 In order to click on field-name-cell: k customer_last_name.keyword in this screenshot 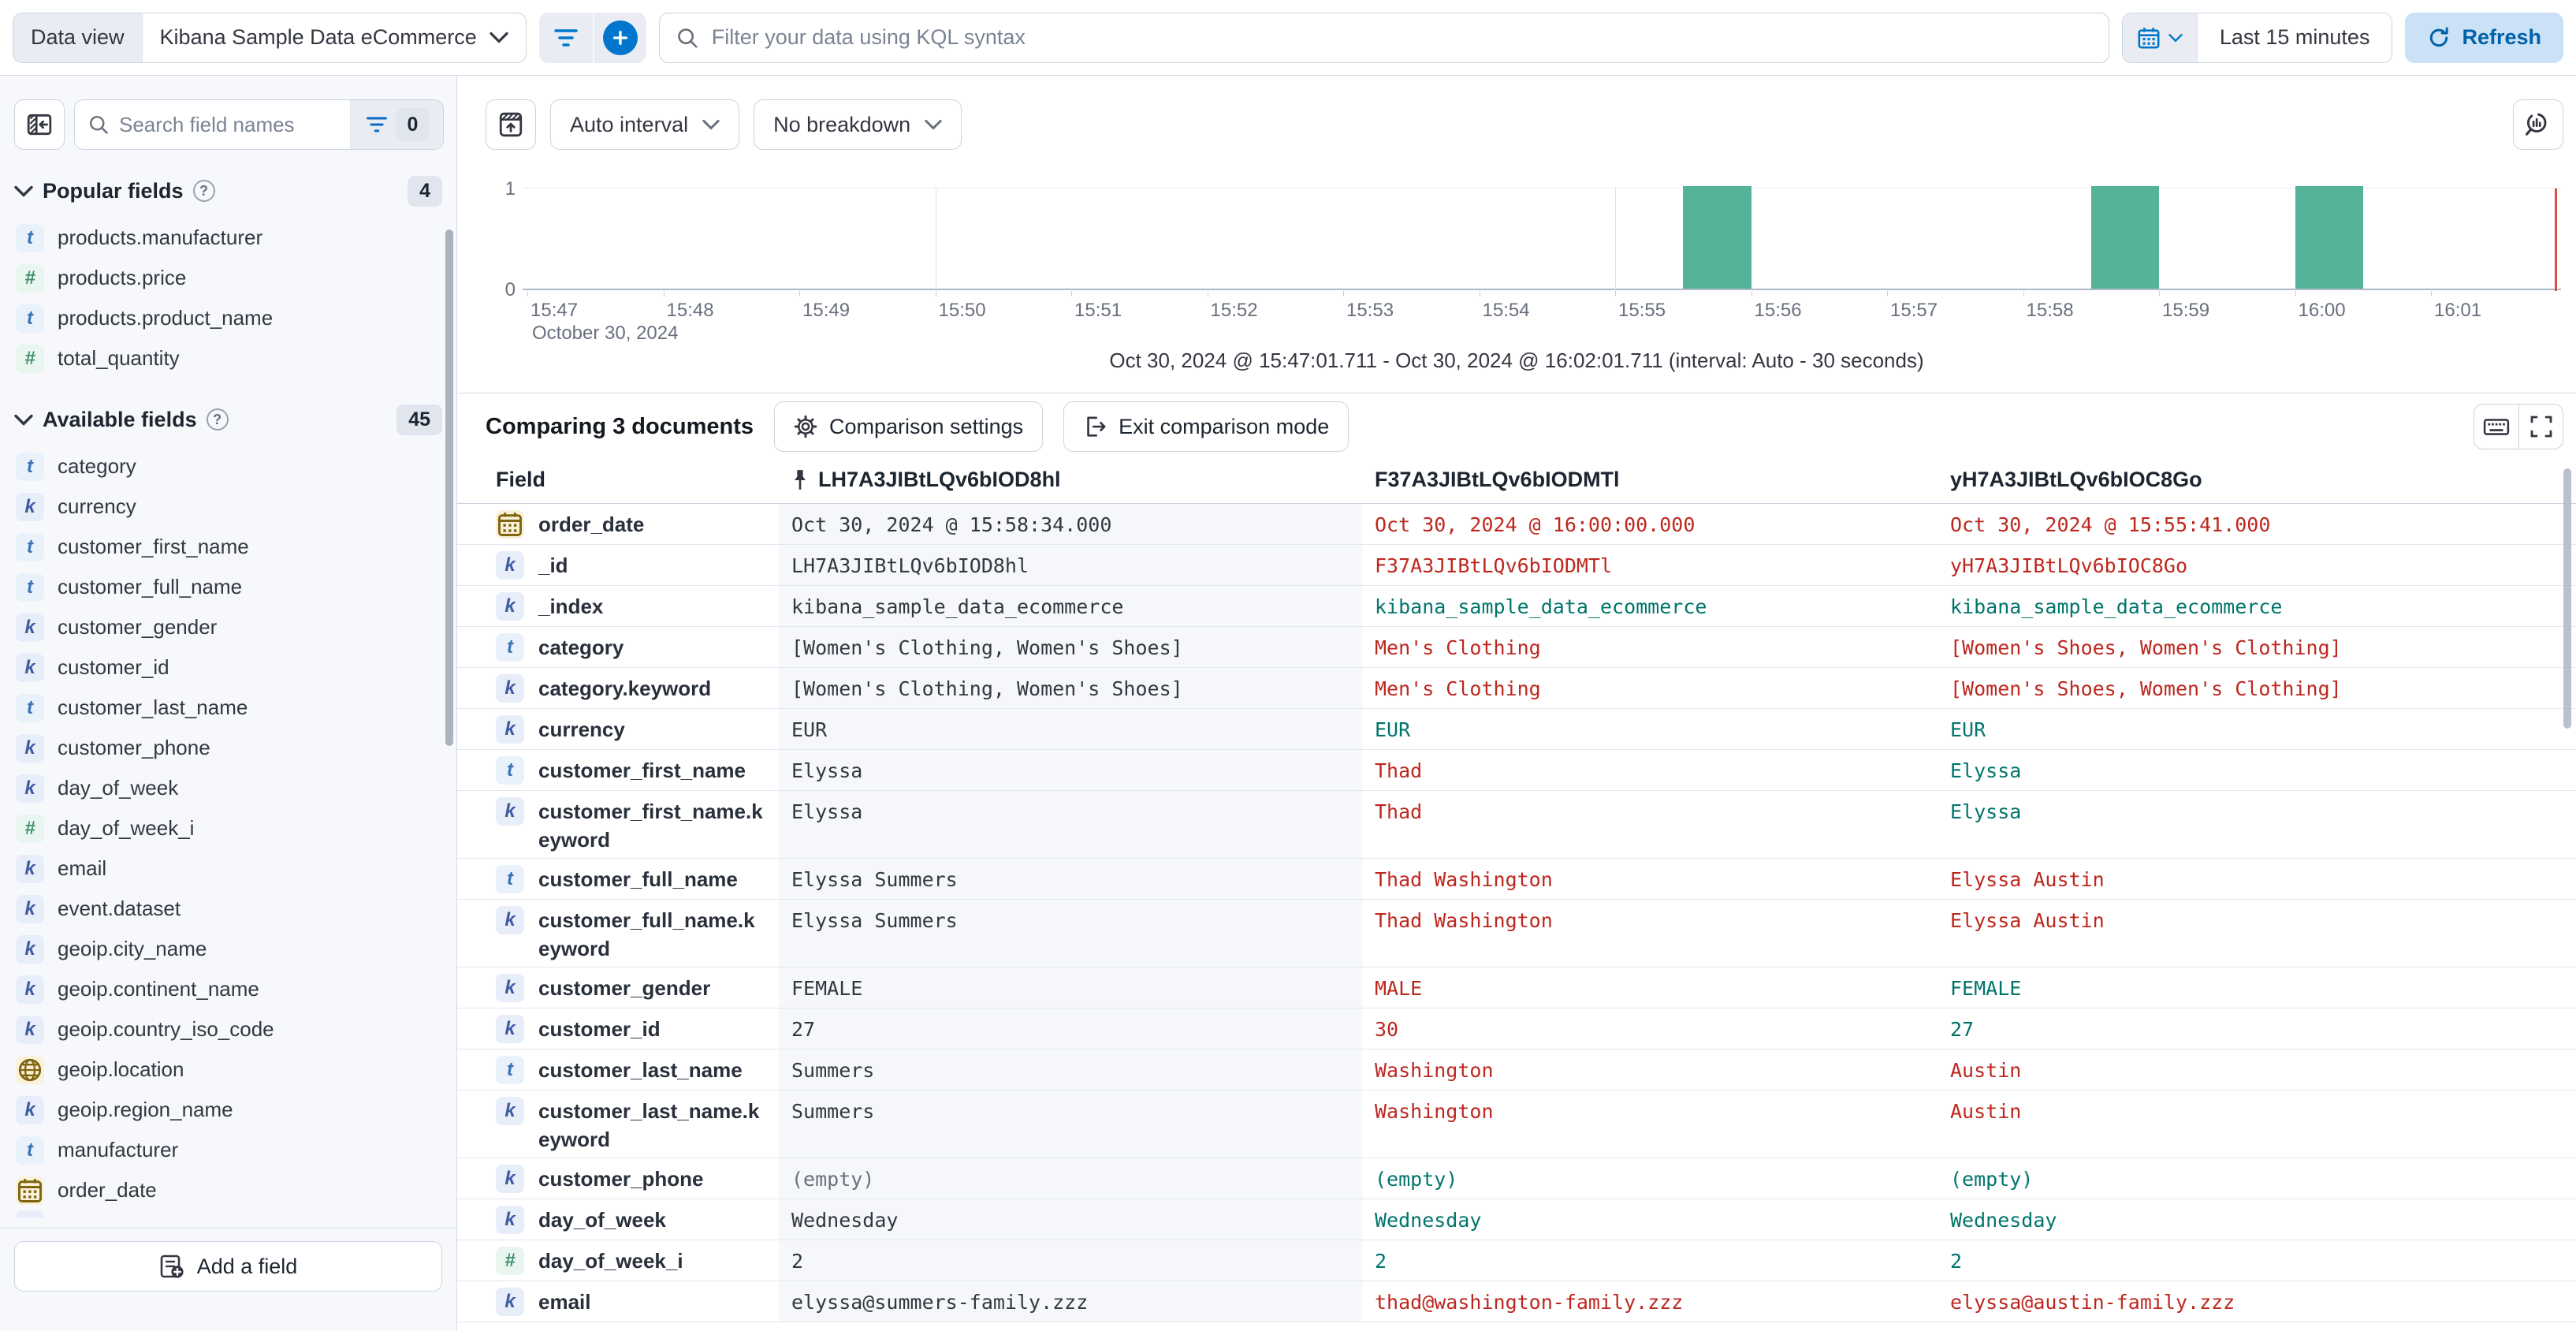, I will do `click(618, 1124)`.